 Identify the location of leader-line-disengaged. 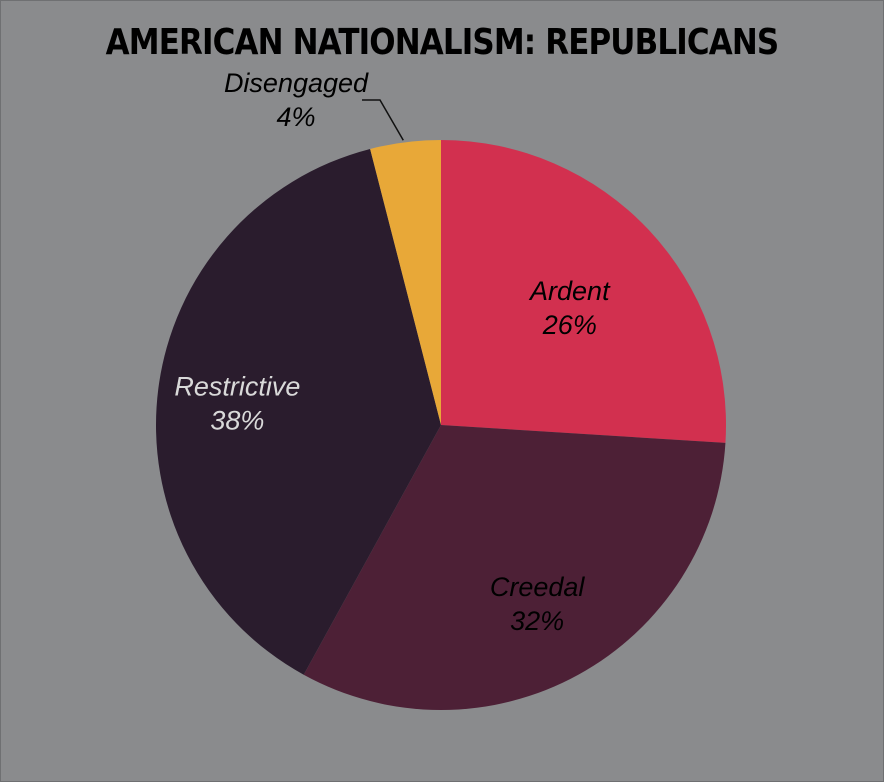
(383, 120).